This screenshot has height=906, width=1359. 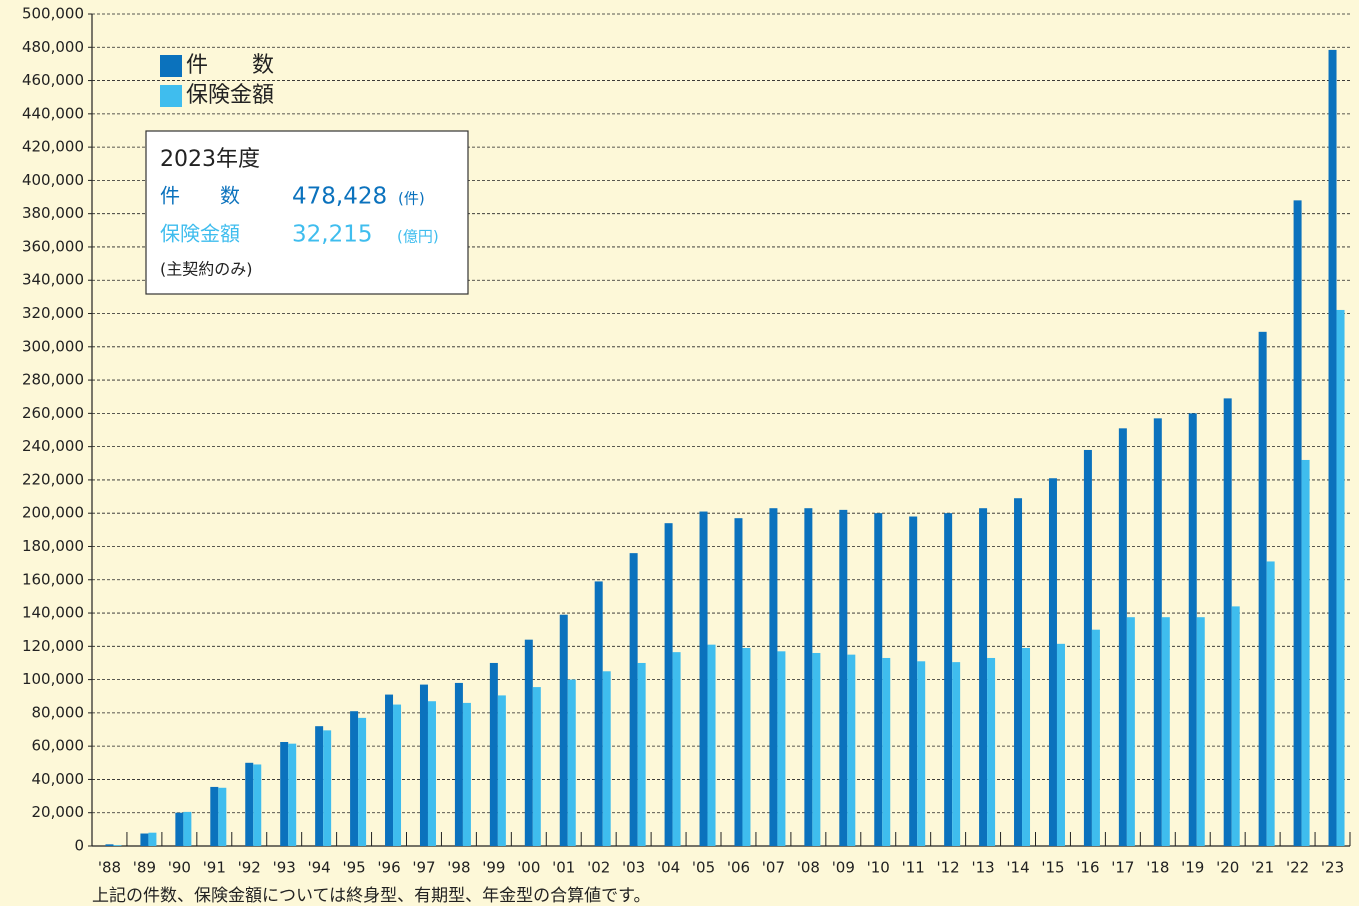 What do you see at coordinates (319, 868) in the screenshot?
I see `x-tick-label: '94` at bounding box center [319, 868].